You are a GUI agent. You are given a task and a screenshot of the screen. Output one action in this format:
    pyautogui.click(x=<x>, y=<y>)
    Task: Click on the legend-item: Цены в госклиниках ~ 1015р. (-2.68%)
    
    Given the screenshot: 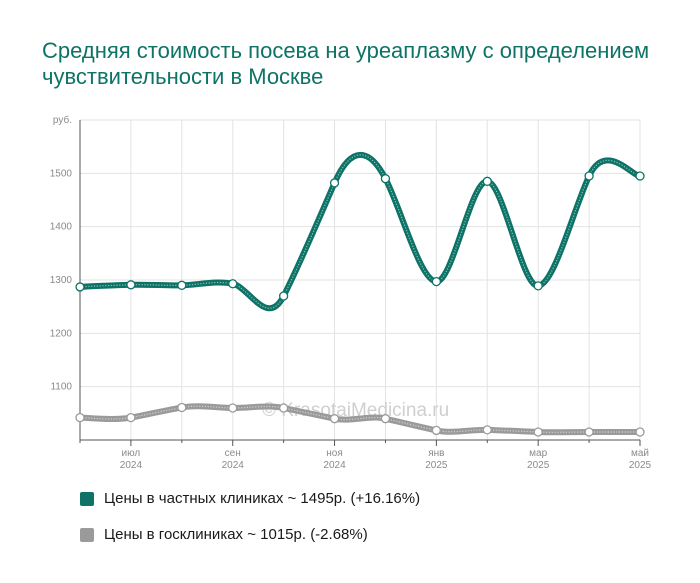 What is the action you would take?
    pyautogui.click(x=224, y=534)
    